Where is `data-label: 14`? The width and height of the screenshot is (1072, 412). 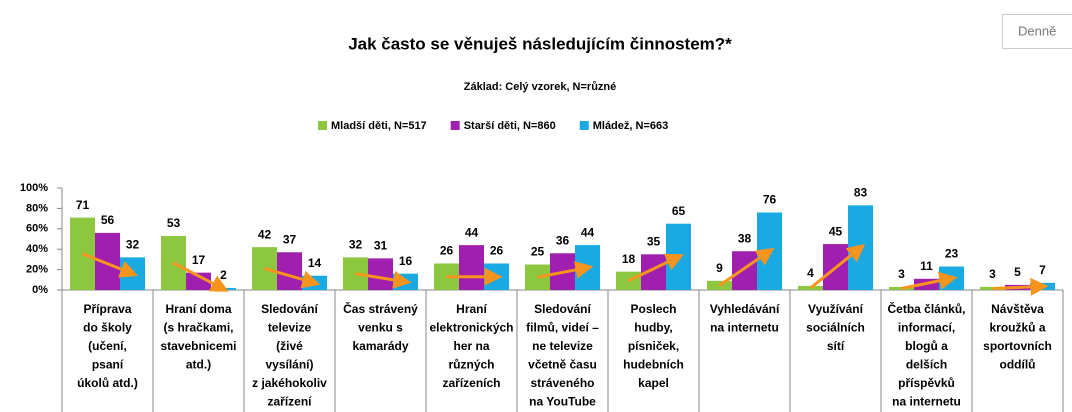
data-label: 14 is located at coordinates (315, 263).